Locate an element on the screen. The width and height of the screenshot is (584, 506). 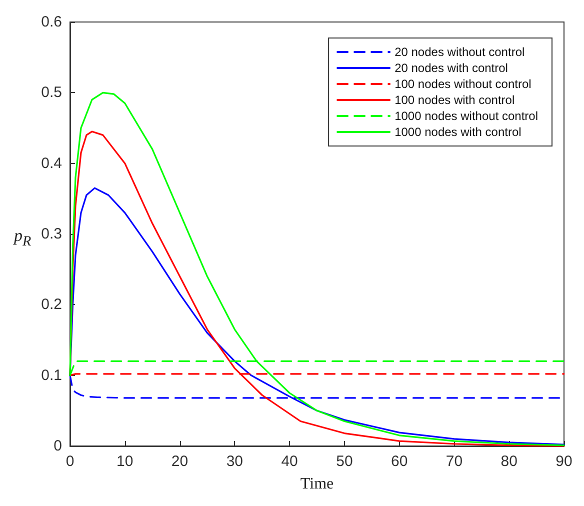
x-tick-label: 90 is located at coordinates (564, 461).